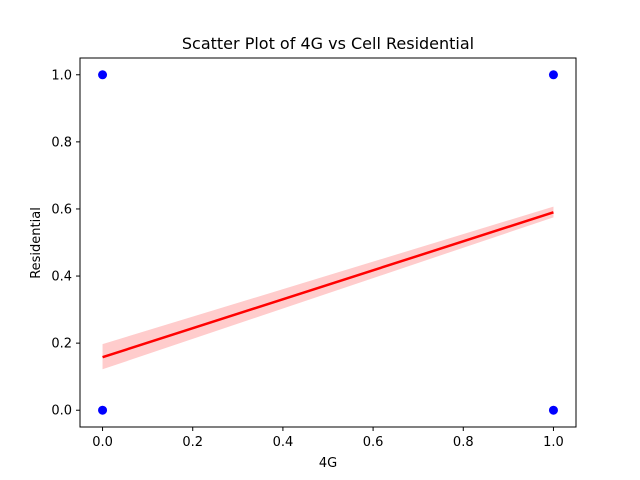 The image size is (640, 480). What do you see at coordinates (61, 75) in the screenshot?
I see `y-tick-label: 1.0` at bounding box center [61, 75].